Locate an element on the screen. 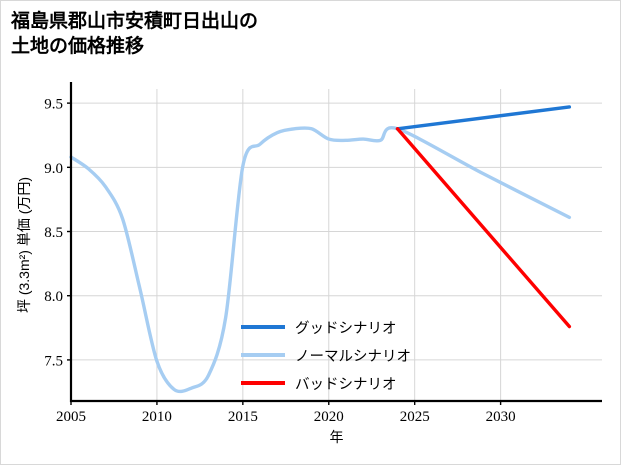  x-tick-label: 2025 is located at coordinates (415, 417).